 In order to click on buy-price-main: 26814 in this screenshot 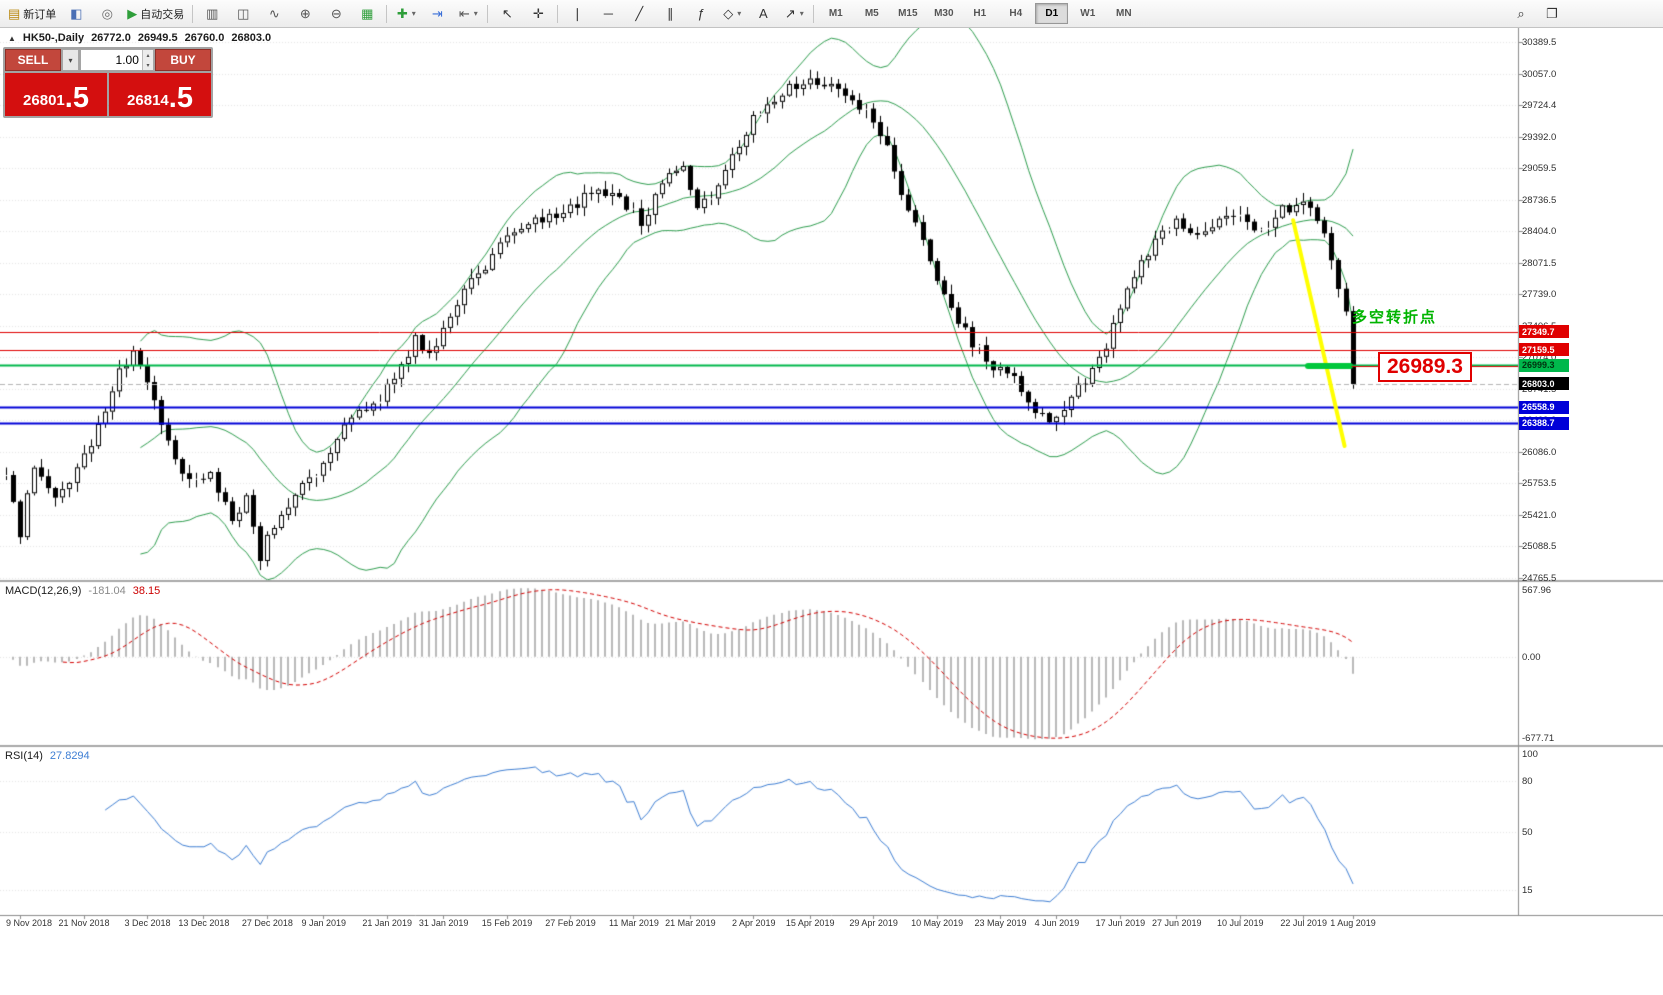, I will do `click(148, 100)`.